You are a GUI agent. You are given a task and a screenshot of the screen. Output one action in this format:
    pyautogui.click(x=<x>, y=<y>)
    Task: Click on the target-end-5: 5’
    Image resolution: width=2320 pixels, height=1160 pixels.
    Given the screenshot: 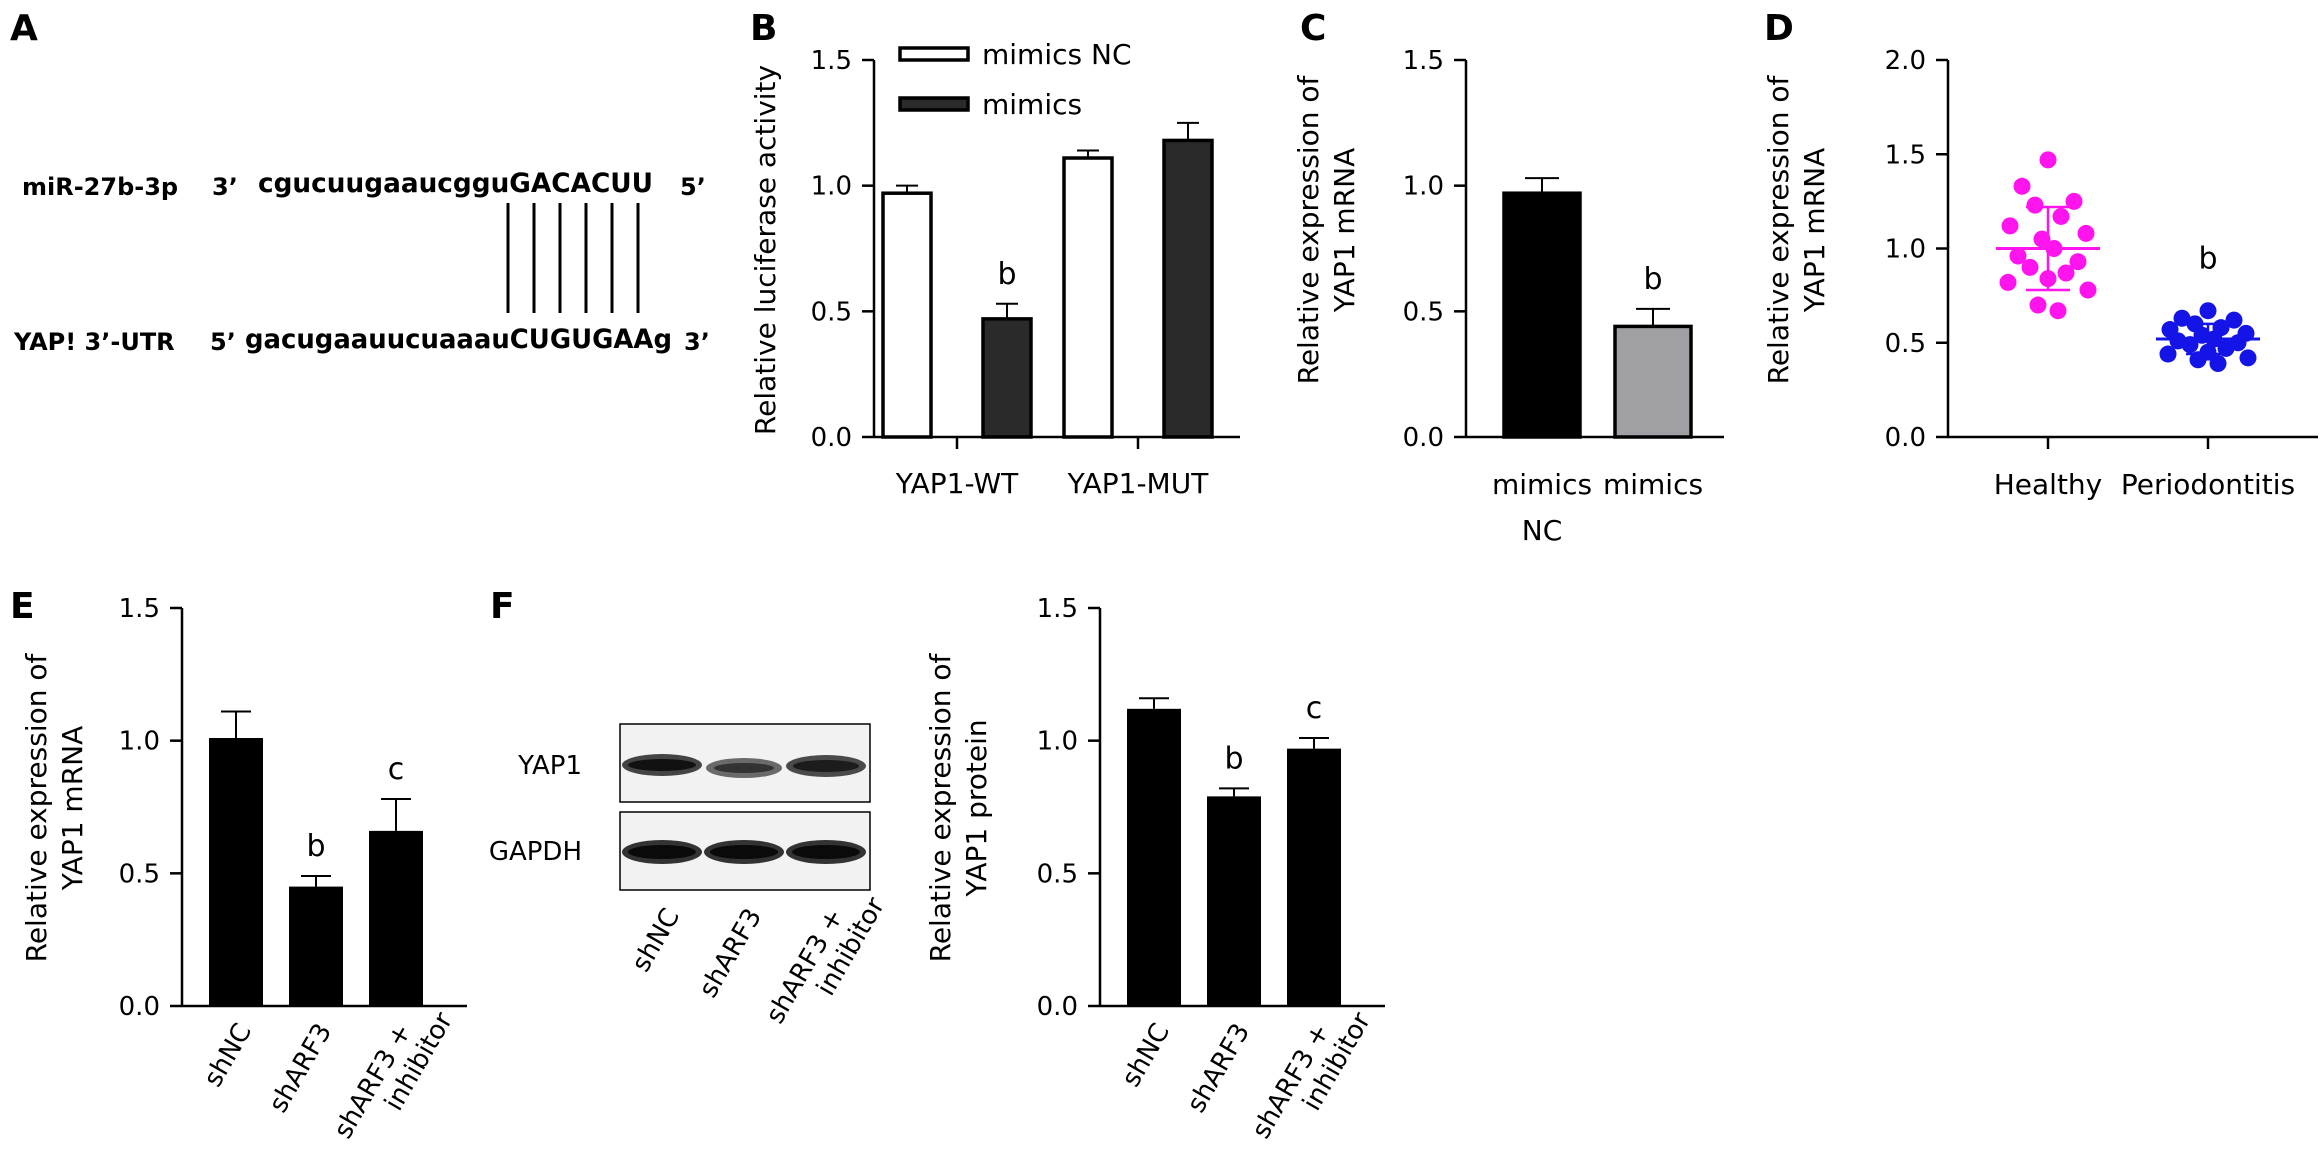 What is the action you would take?
    pyautogui.click(x=223, y=342)
    